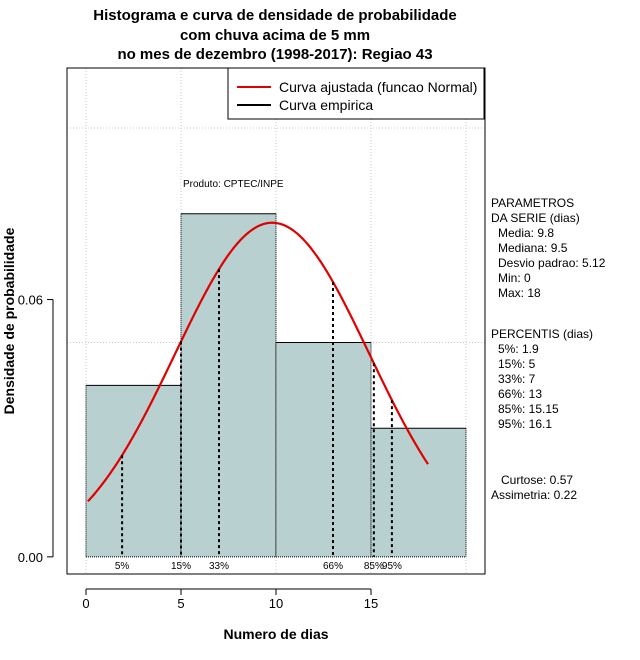 This screenshot has height=660, width=640. Describe the element at coordinates (537, 480) in the screenshot. I see `curtose-text: Curtose: 0.57` at that location.